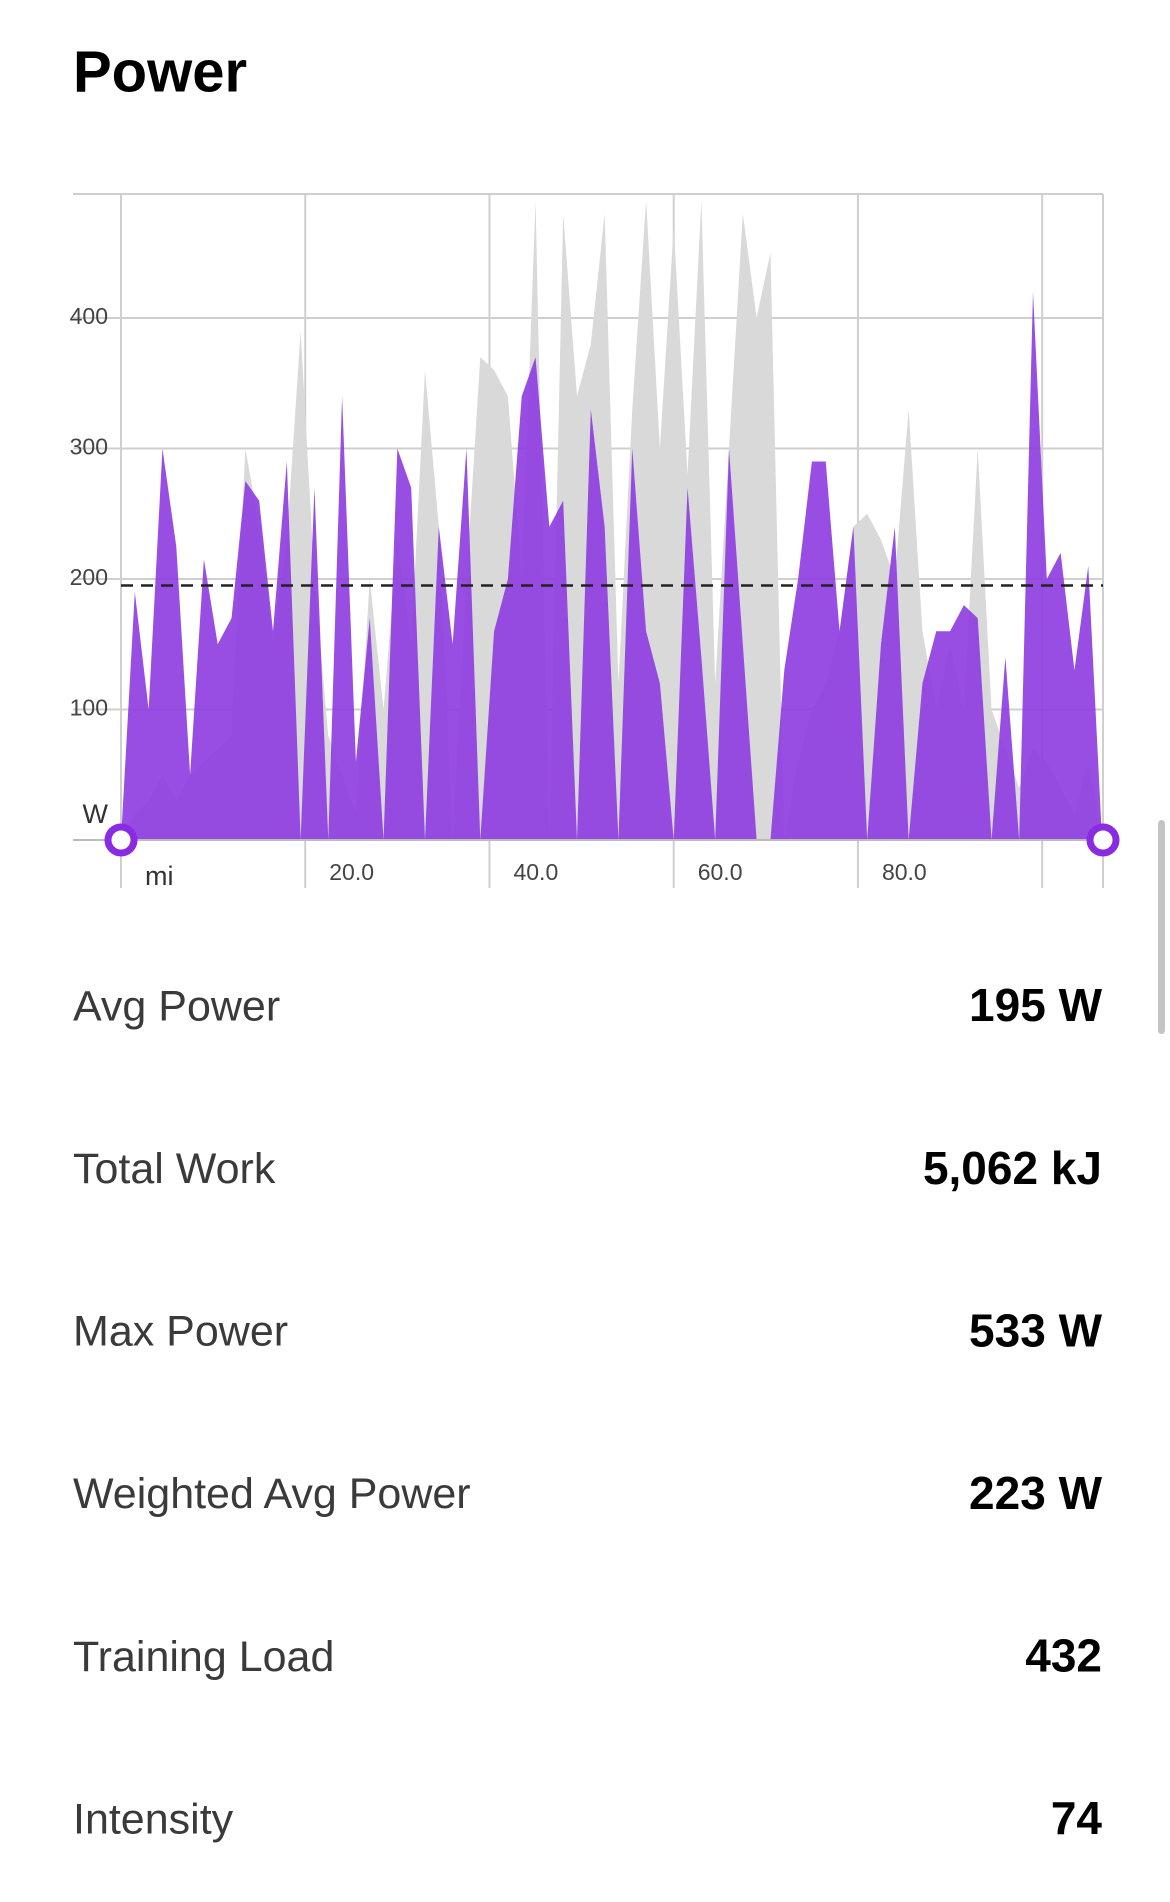  Describe the element at coordinates (904, 872) in the screenshot. I see `x-tick-label: 80.0` at that location.